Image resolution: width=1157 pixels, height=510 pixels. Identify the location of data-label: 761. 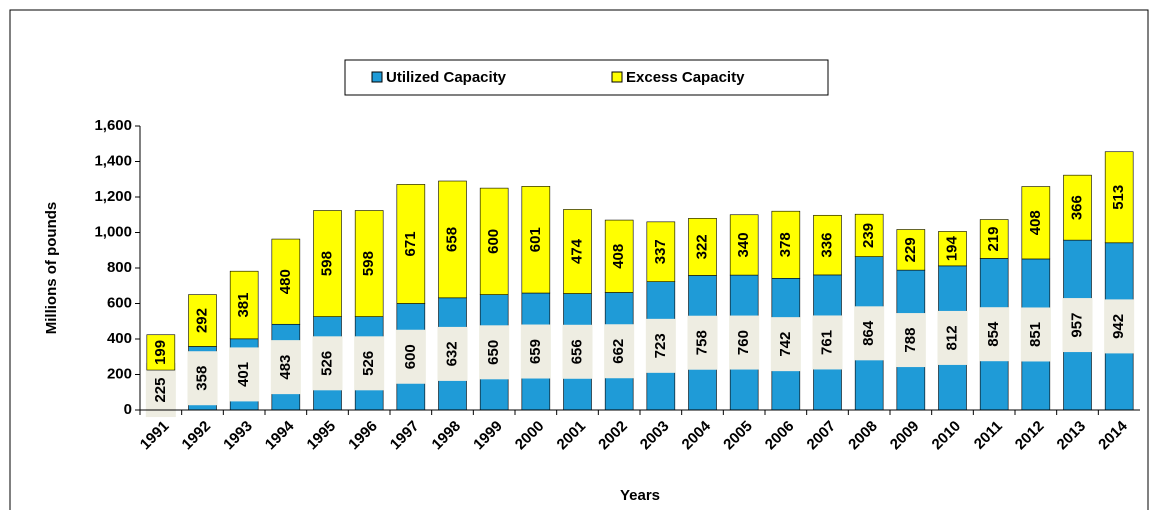
(826, 342).